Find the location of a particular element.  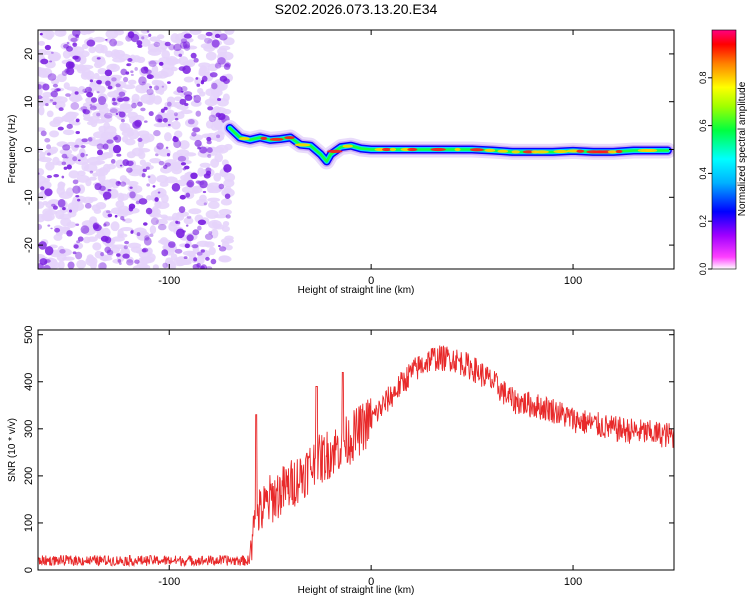

speckle-noise-region is located at coordinates (137, 149).